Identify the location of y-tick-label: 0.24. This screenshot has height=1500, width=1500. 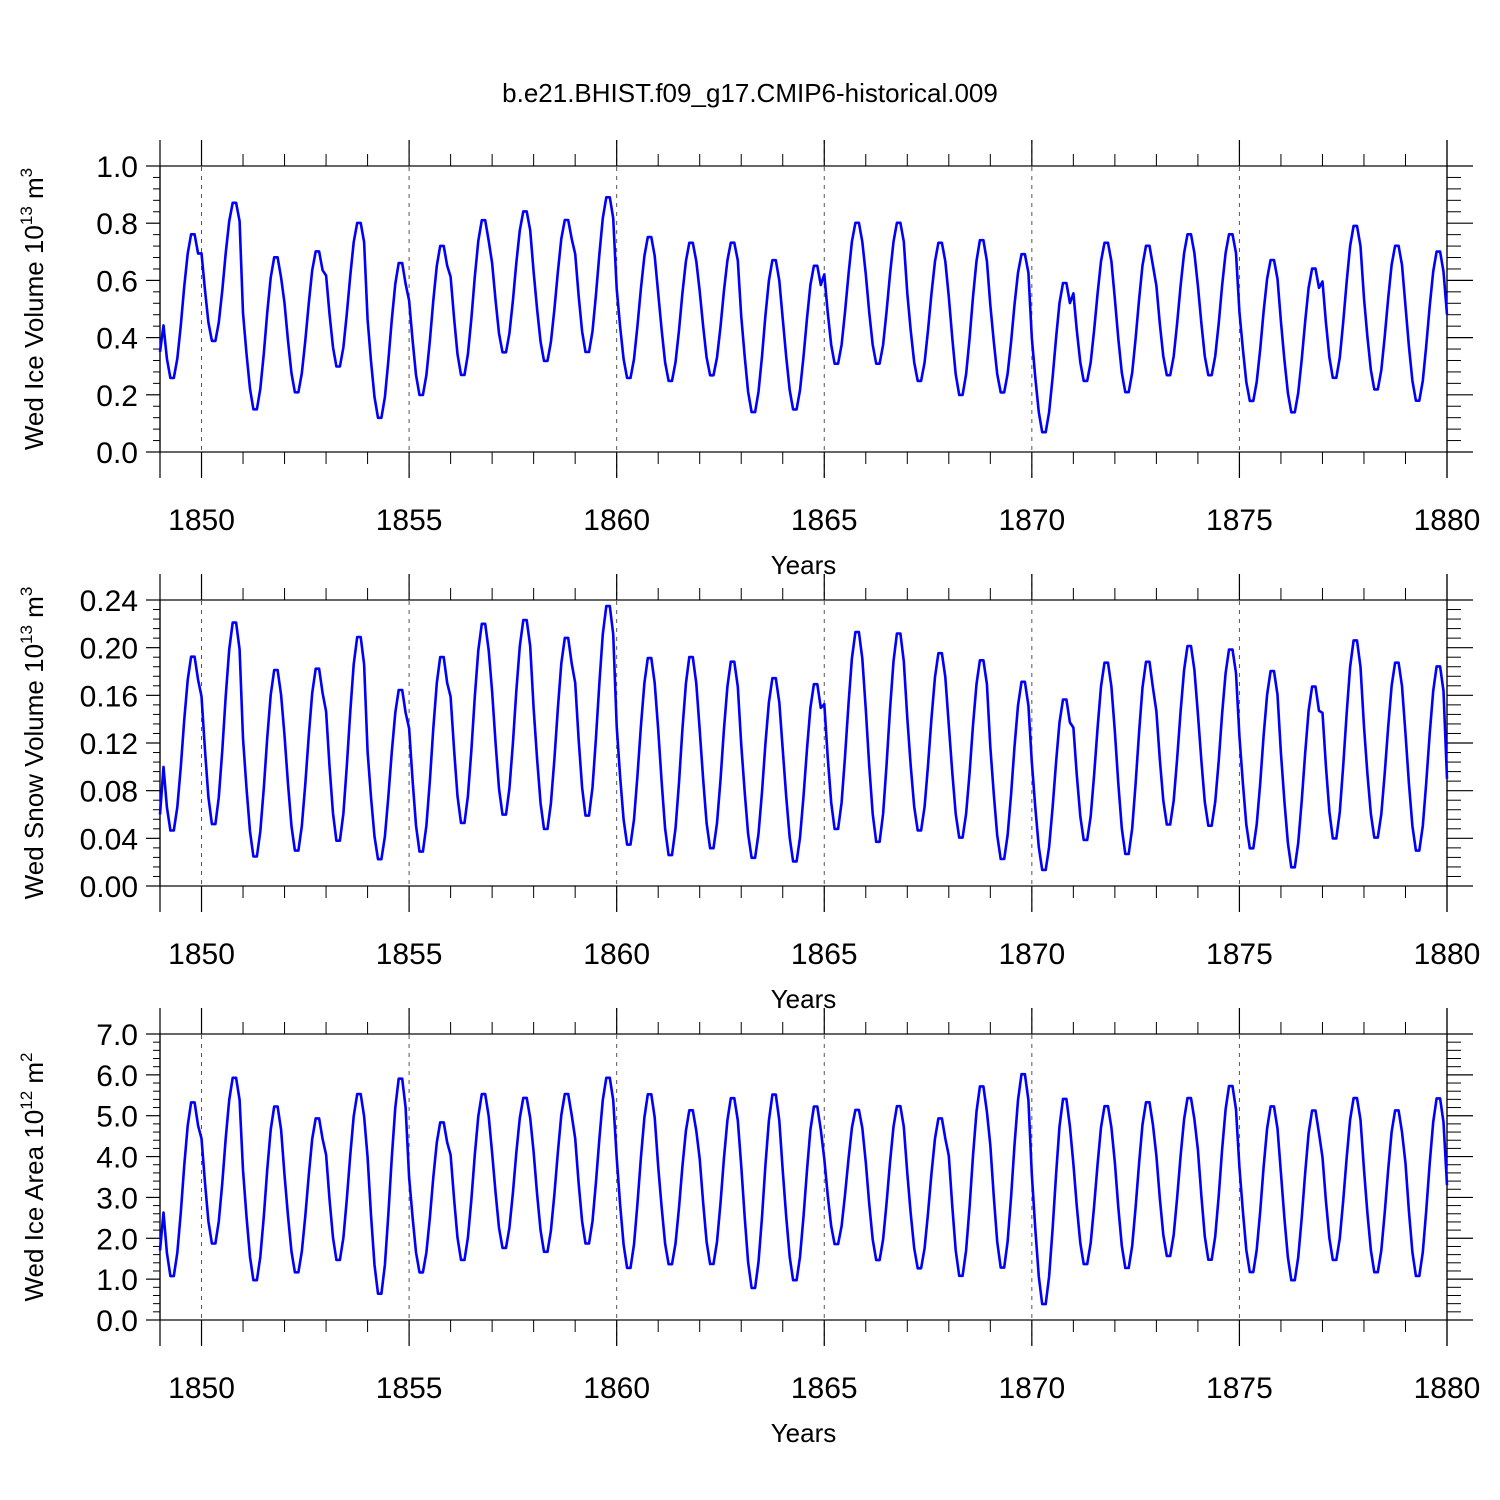
(109, 601).